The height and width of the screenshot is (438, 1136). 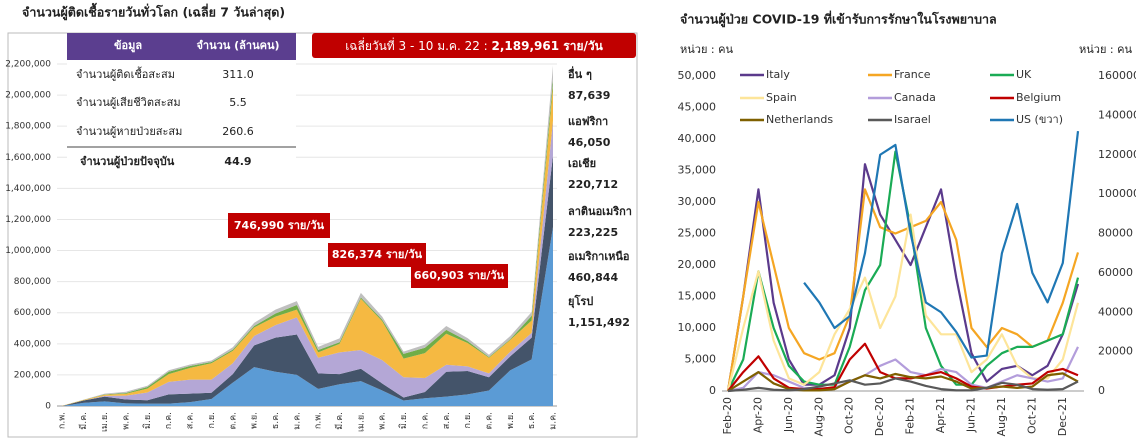 I want to click on y-tick-label: 5,000, so click(x=701, y=359).